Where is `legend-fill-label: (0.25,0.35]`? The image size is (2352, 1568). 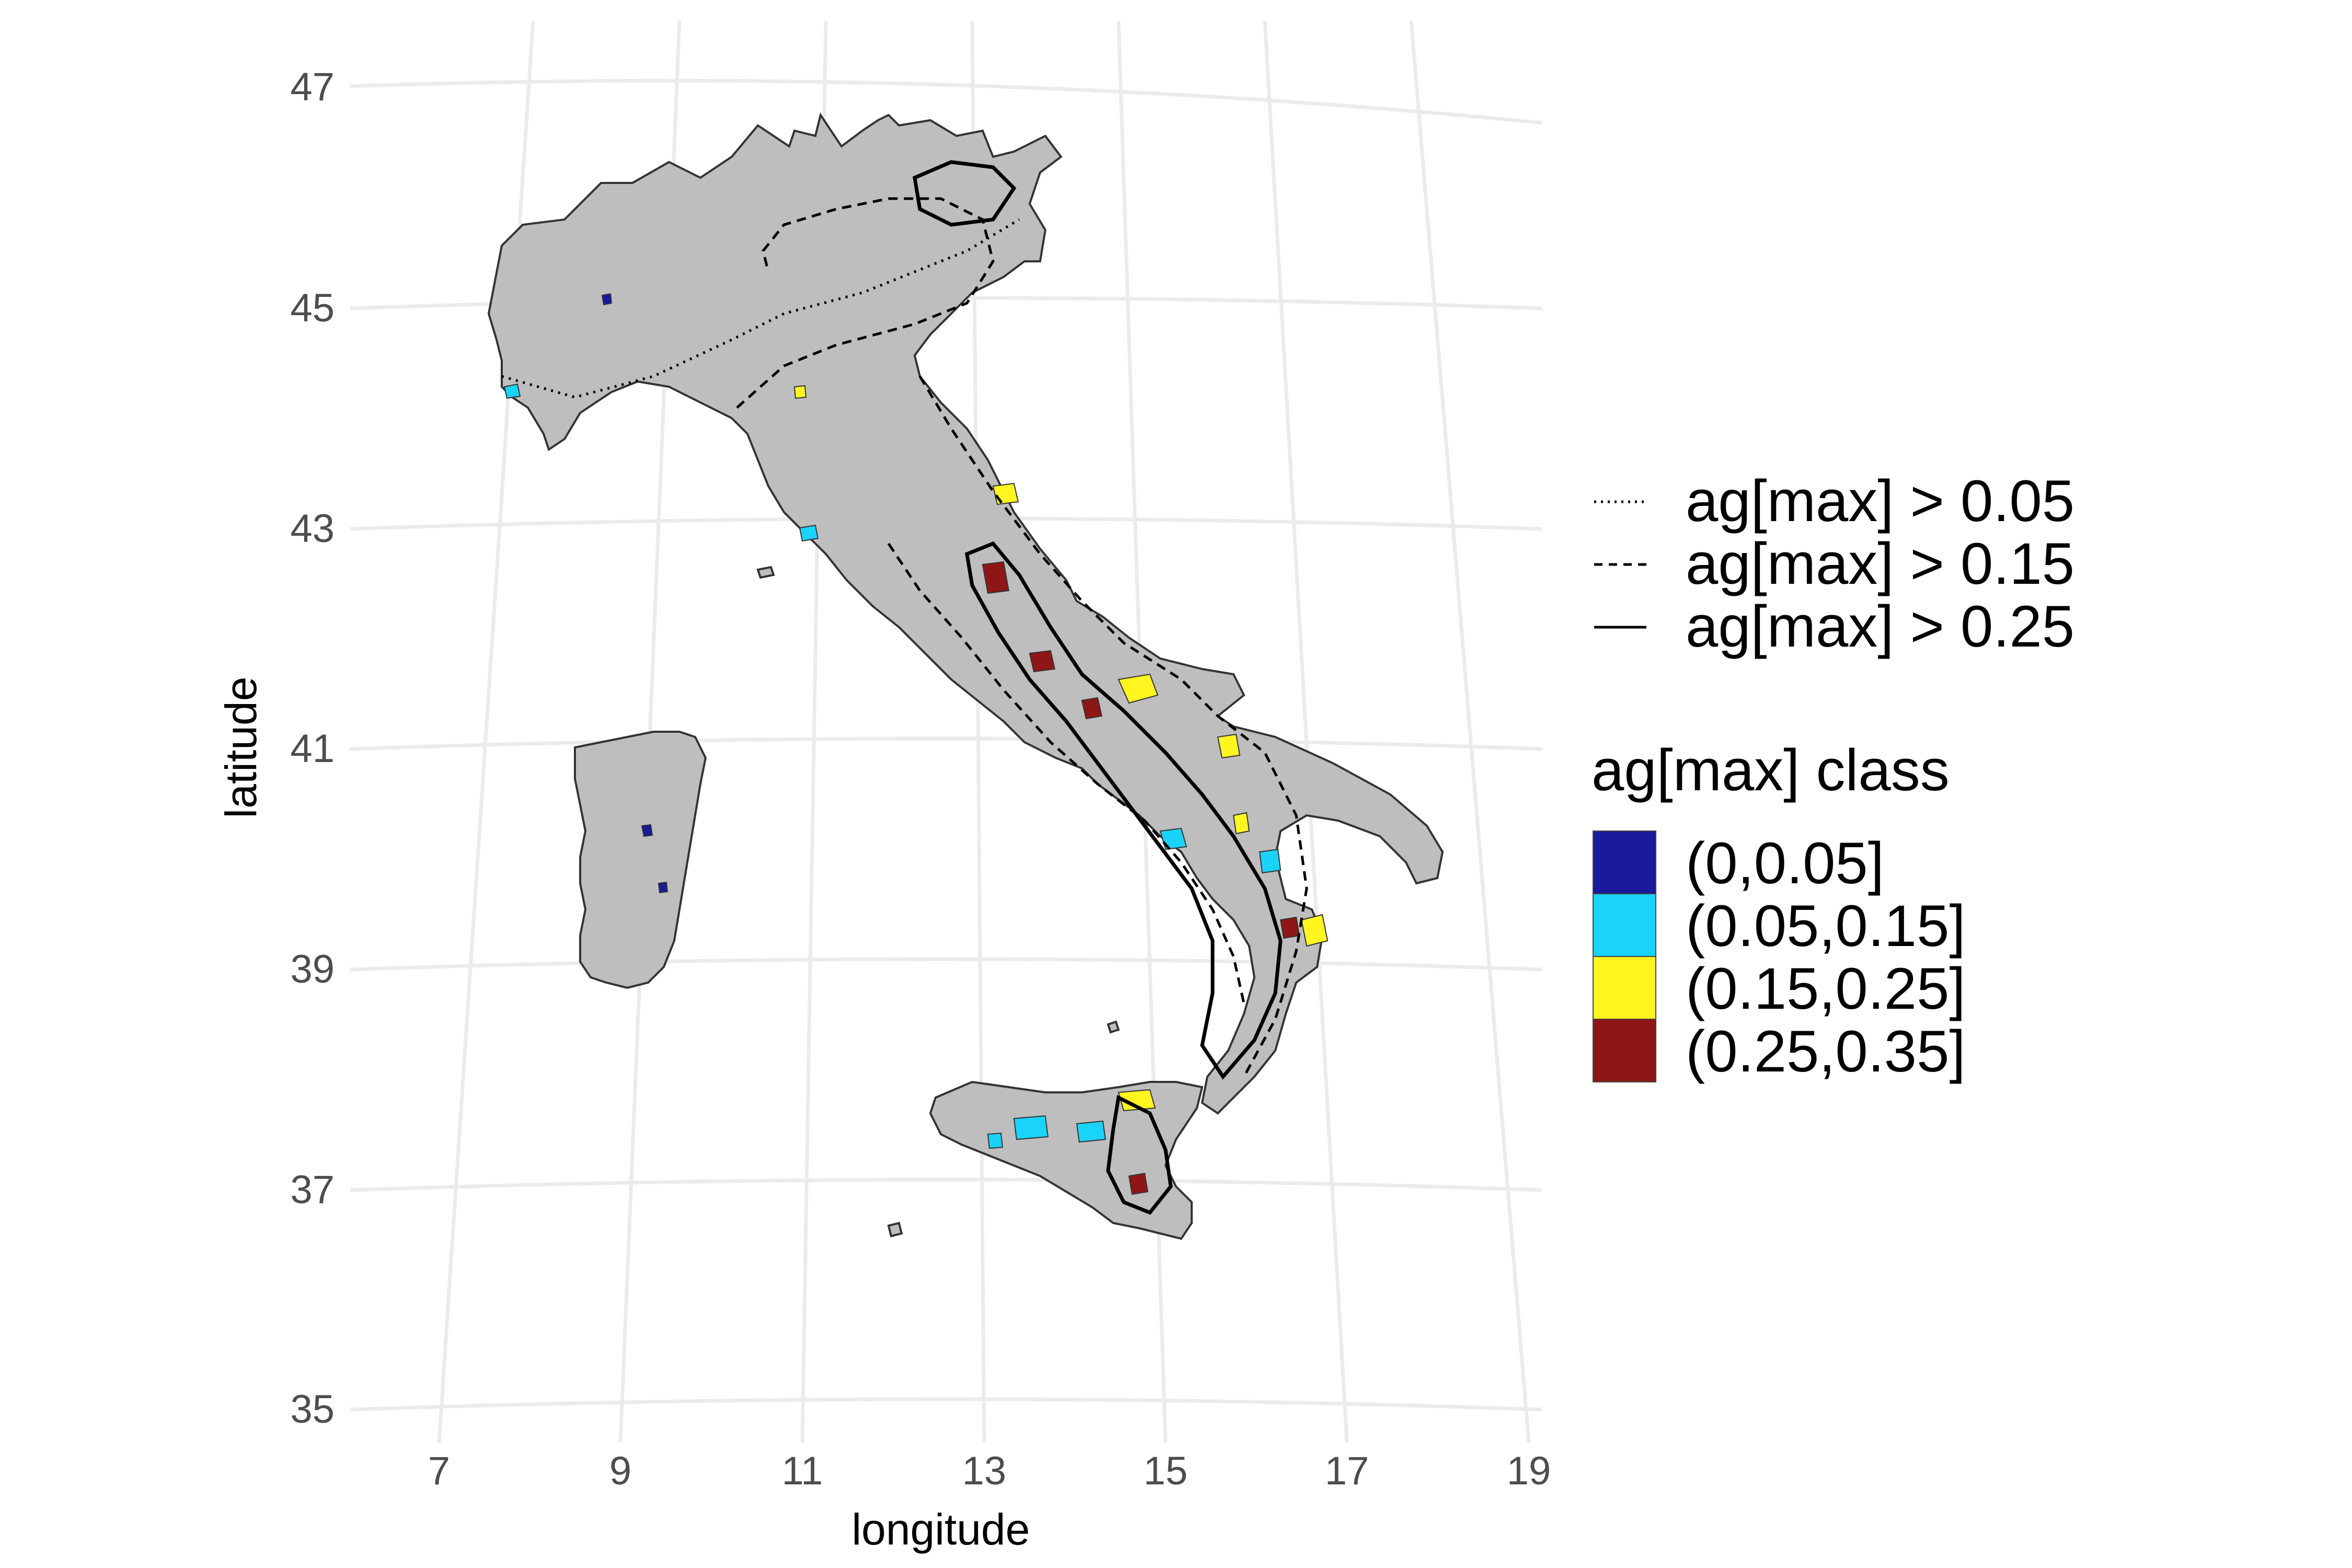
legend-fill-label: (0.25,0.35] is located at coordinates (1826, 1051).